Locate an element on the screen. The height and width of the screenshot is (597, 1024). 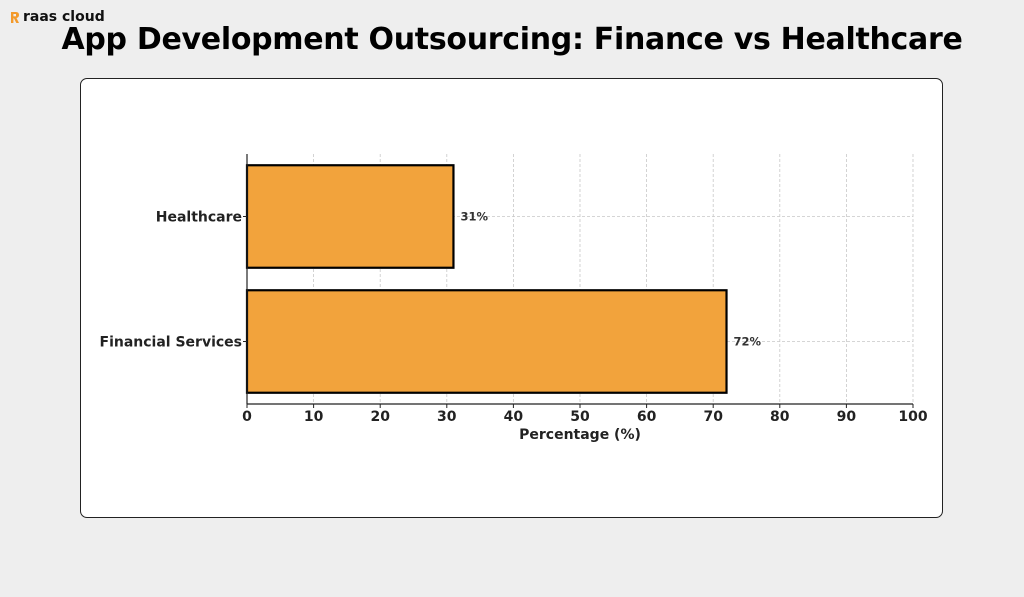
brand-name: raas cloud is located at coordinates (64, 17).